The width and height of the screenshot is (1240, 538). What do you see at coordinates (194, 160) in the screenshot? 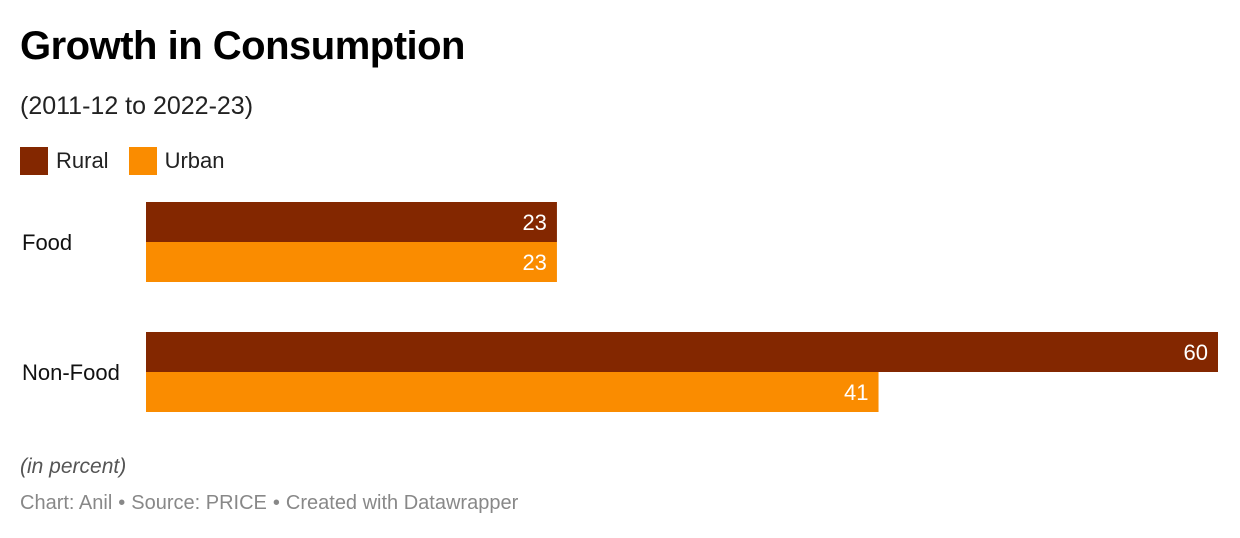
I see `legend-label-urban: Urban` at bounding box center [194, 160].